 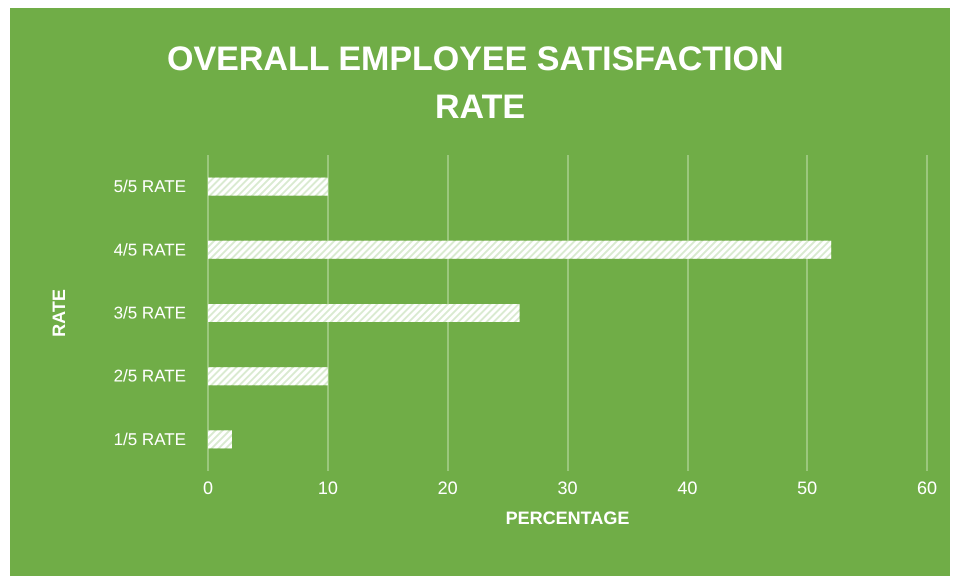 I want to click on chart-title: OVERALL EMPLOYEE SATISFACTION RATE, so click(x=480, y=83).